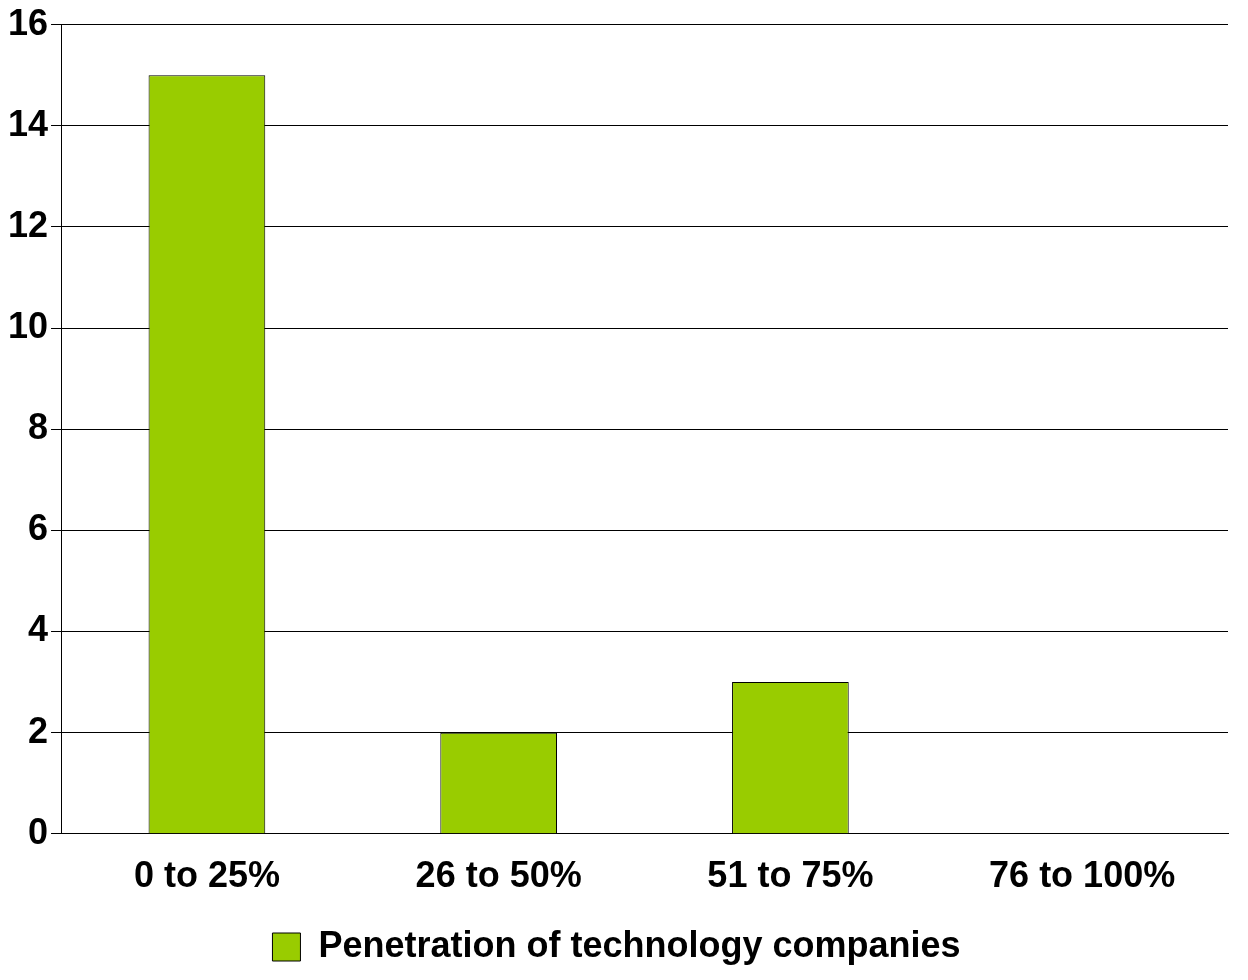 The width and height of the screenshot is (1248, 980). I want to click on y-tick-label: 12, so click(28, 224).